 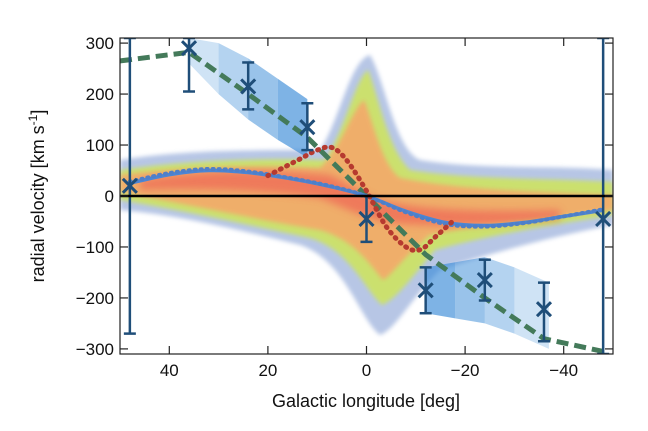 What do you see at coordinates (95, 349) in the screenshot?
I see `y-tick-label: −300` at bounding box center [95, 349].